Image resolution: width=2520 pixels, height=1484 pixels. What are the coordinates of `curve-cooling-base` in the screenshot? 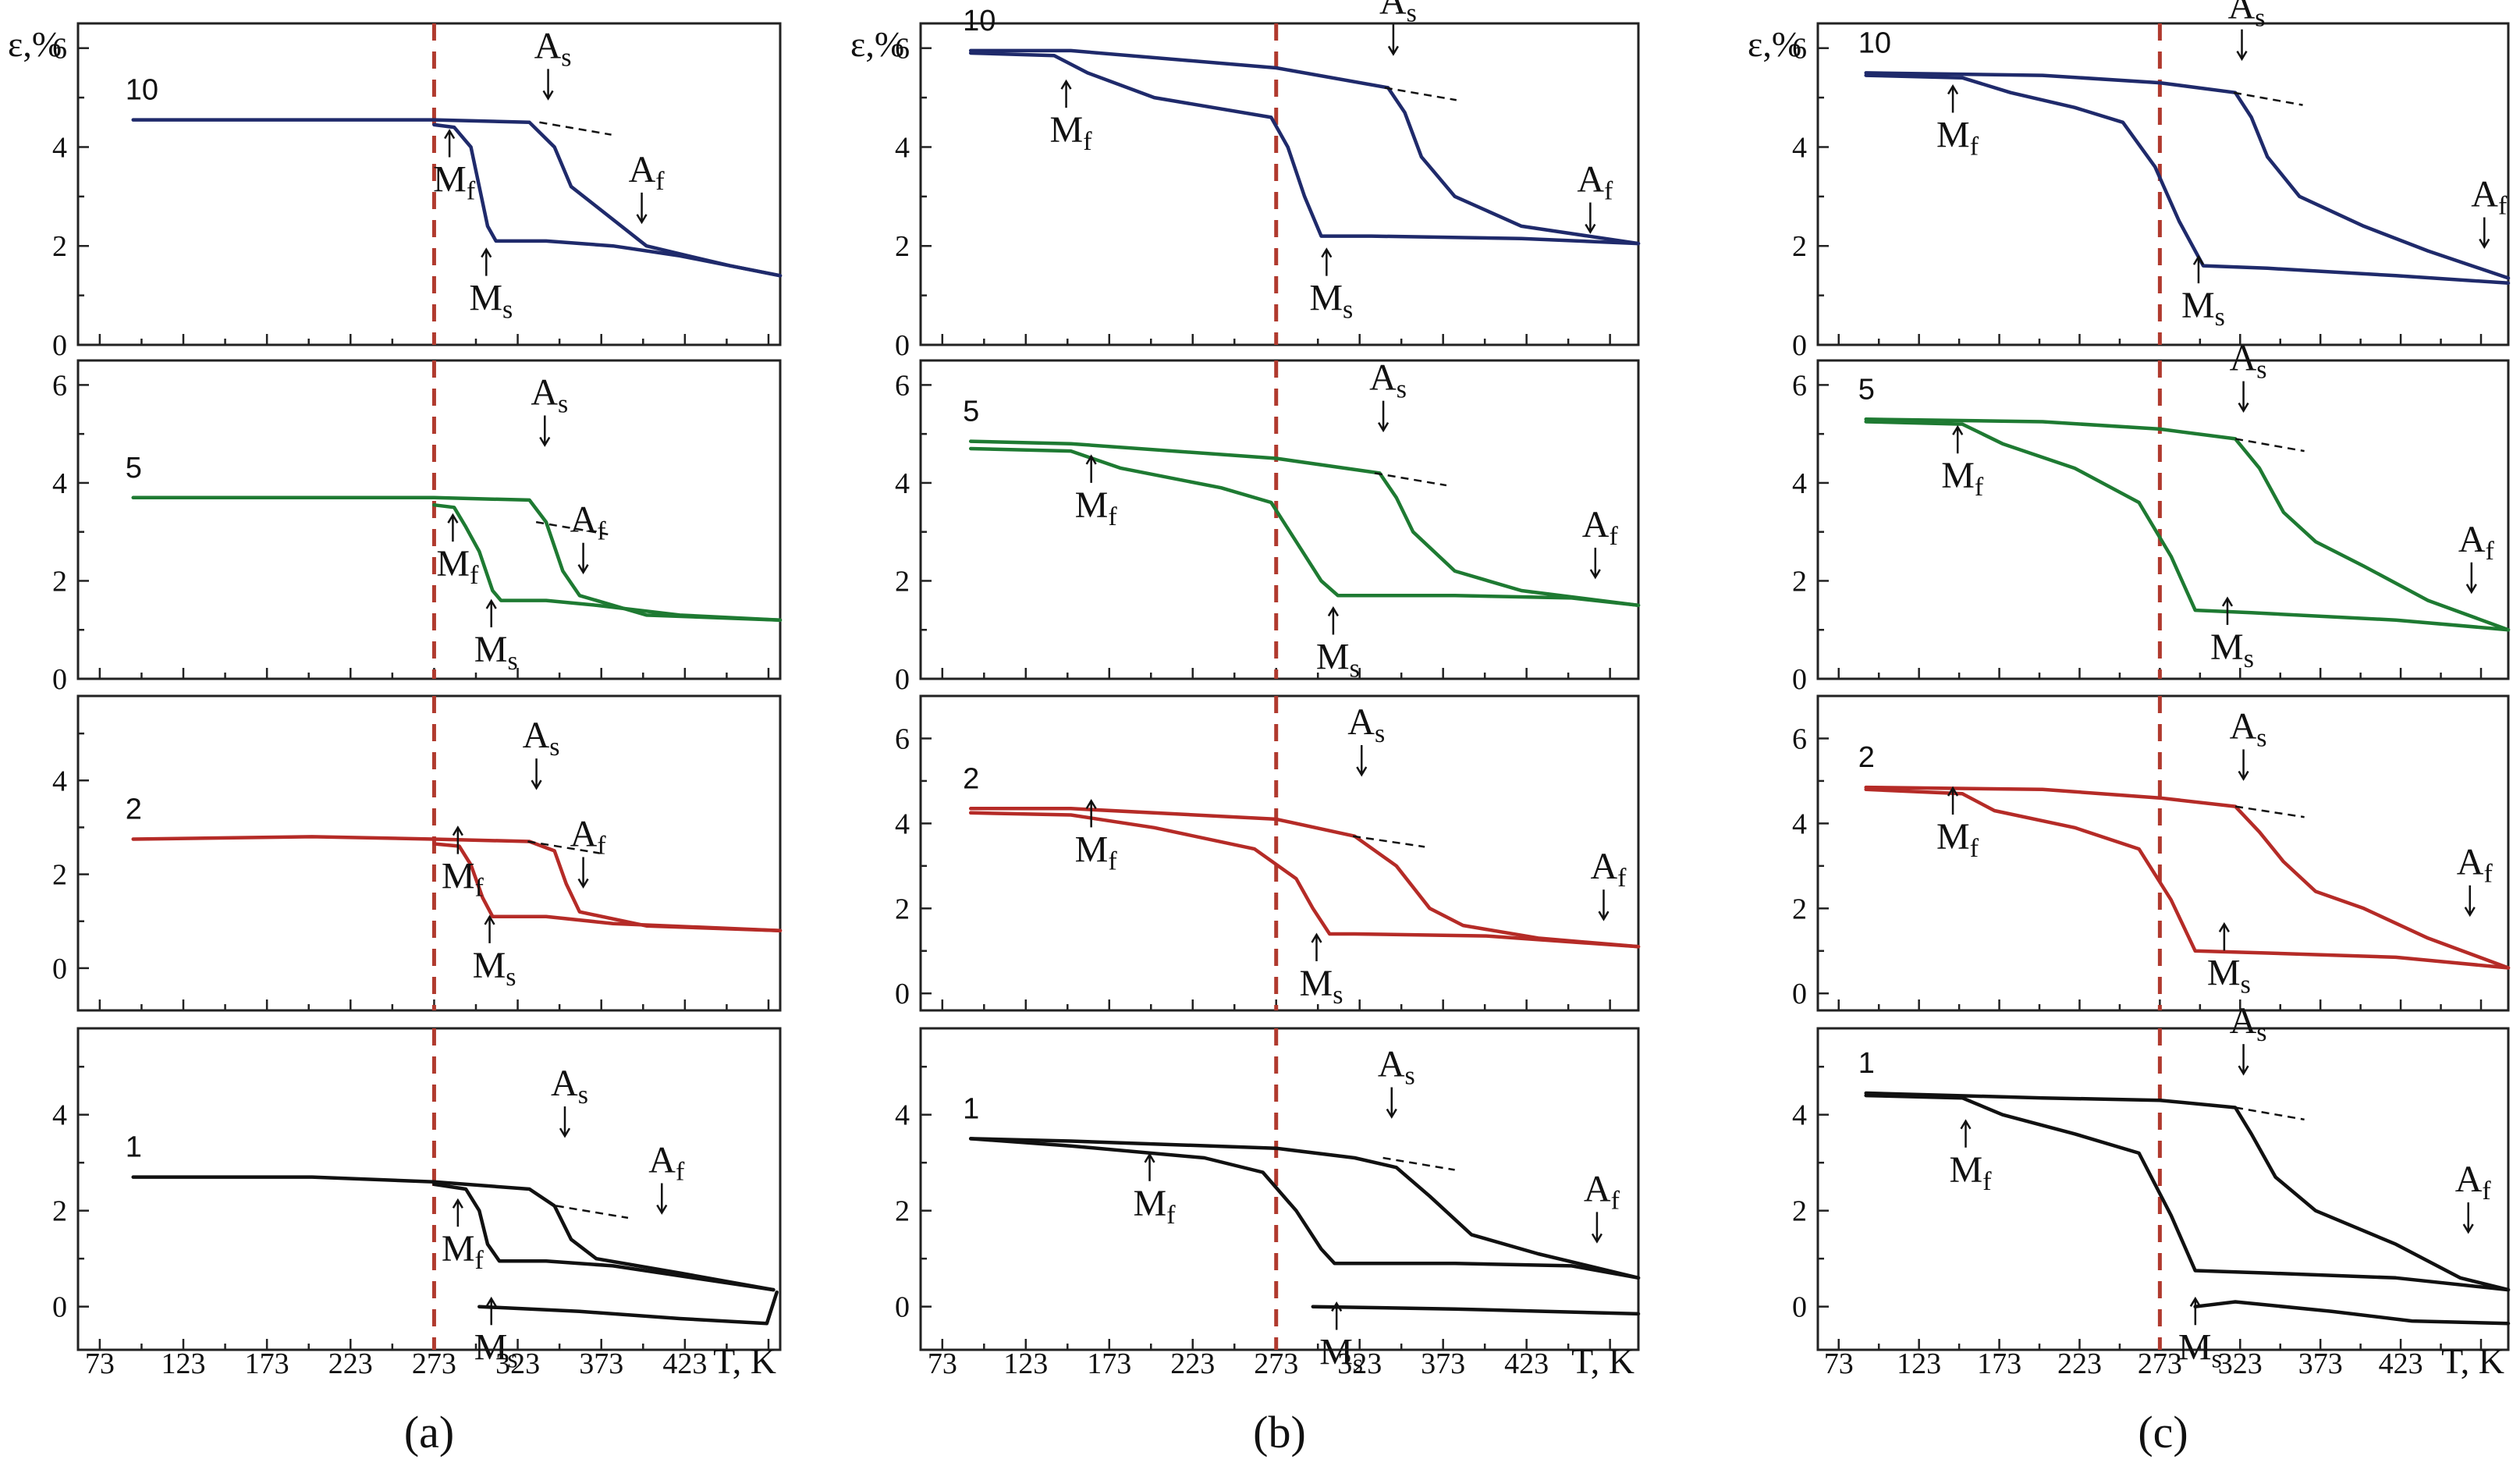 It's located at (628, 1308).